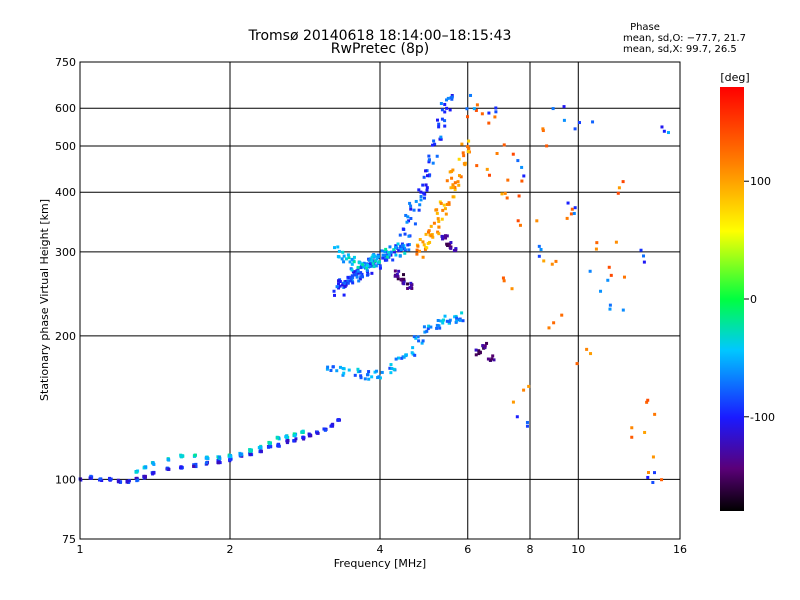 Image resolution: width=800 pixels, height=600 pixels. What do you see at coordinates (734, 77) in the screenshot?
I see `colorbar-label: [deg]` at bounding box center [734, 77].